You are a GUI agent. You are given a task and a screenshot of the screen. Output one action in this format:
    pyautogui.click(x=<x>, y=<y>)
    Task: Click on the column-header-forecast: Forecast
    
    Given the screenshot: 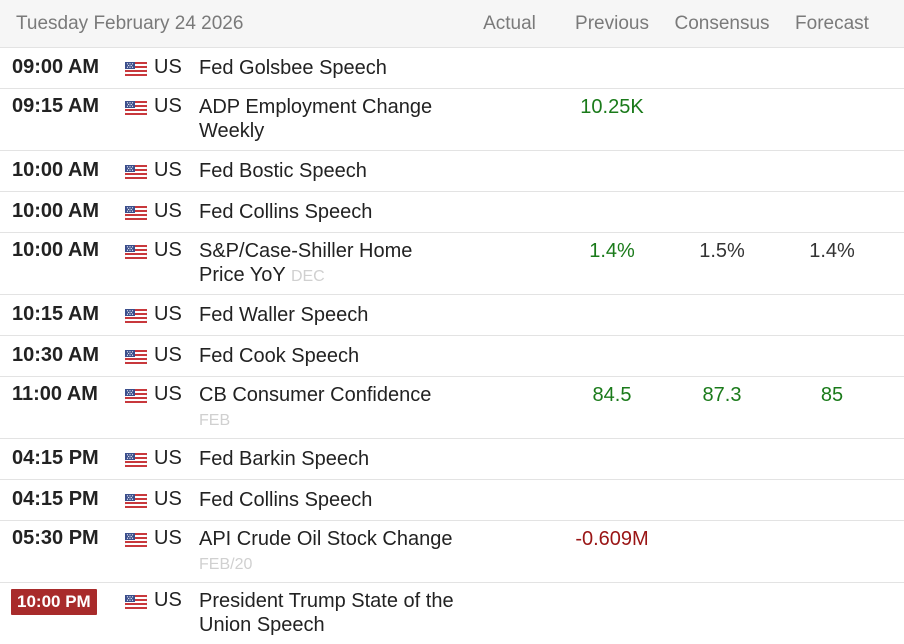 What is the action you would take?
    pyautogui.click(x=832, y=23)
    